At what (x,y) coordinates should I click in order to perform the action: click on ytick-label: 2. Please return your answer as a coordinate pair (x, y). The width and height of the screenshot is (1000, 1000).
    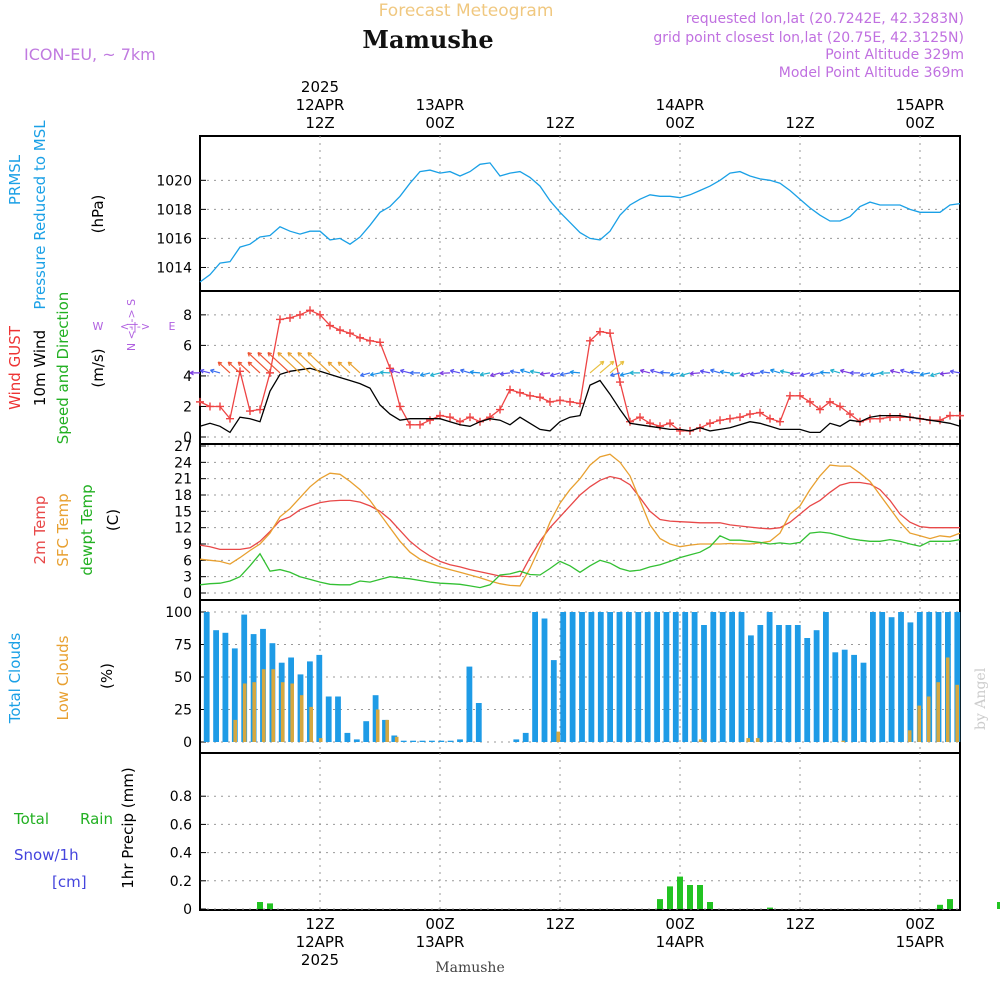
    Looking at the image, I should click on (187, 407).